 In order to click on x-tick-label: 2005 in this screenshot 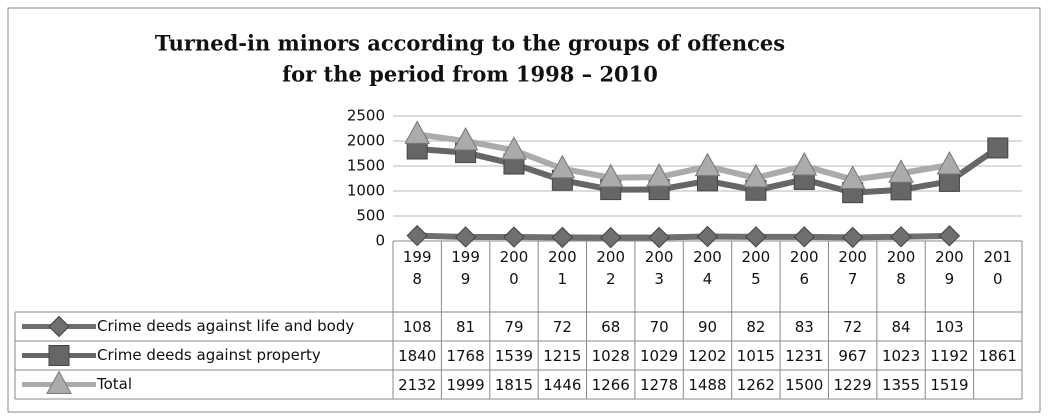, I will do `click(756, 268)`.